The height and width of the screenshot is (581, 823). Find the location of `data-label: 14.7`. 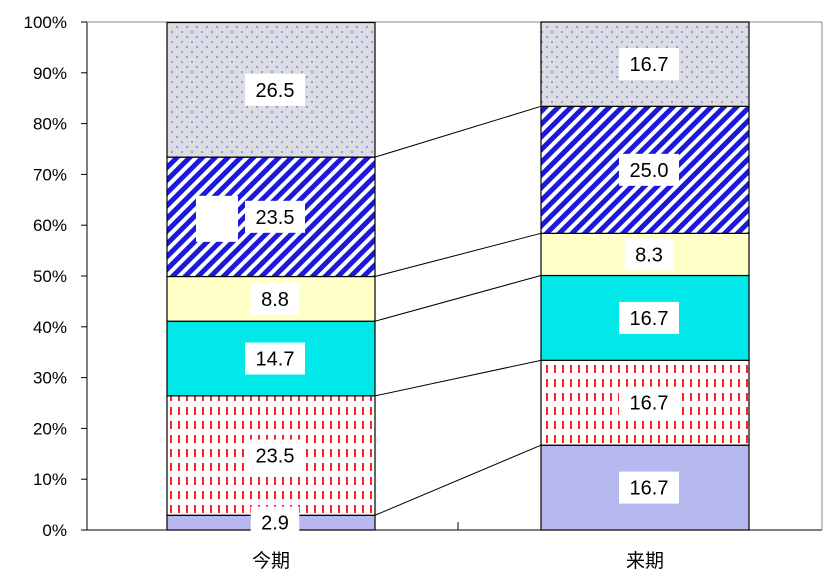

data-label: 14.7 is located at coordinates (275, 360).